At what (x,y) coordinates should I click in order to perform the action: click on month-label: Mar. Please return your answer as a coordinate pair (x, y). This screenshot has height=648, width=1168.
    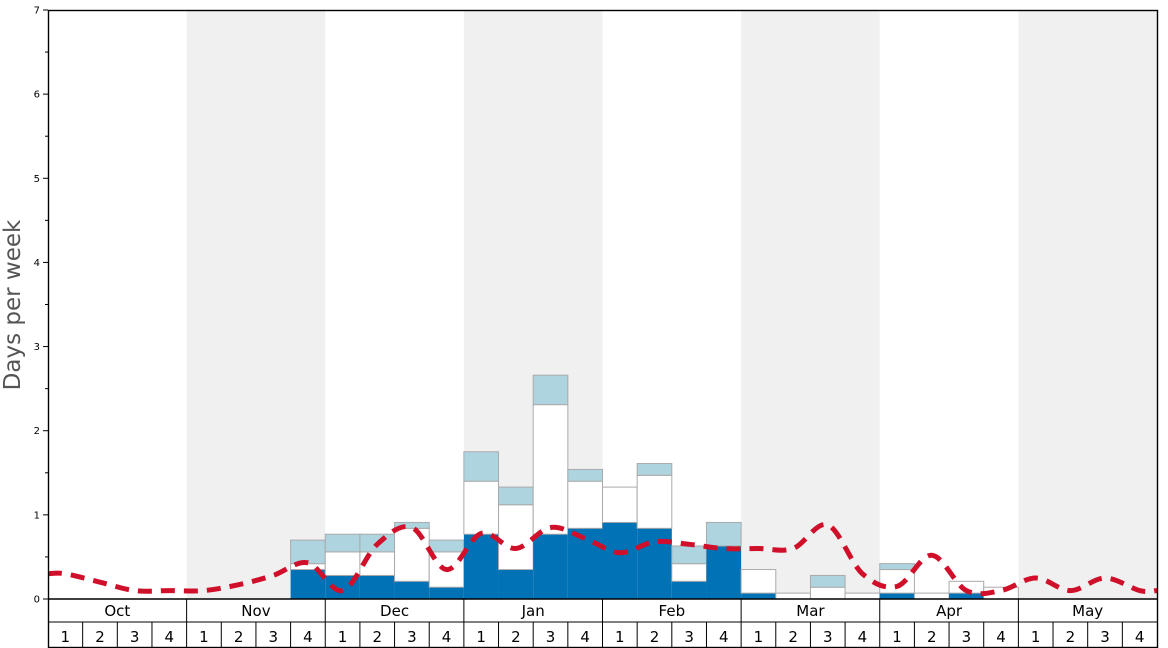
    Looking at the image, I should click on (810, 611).